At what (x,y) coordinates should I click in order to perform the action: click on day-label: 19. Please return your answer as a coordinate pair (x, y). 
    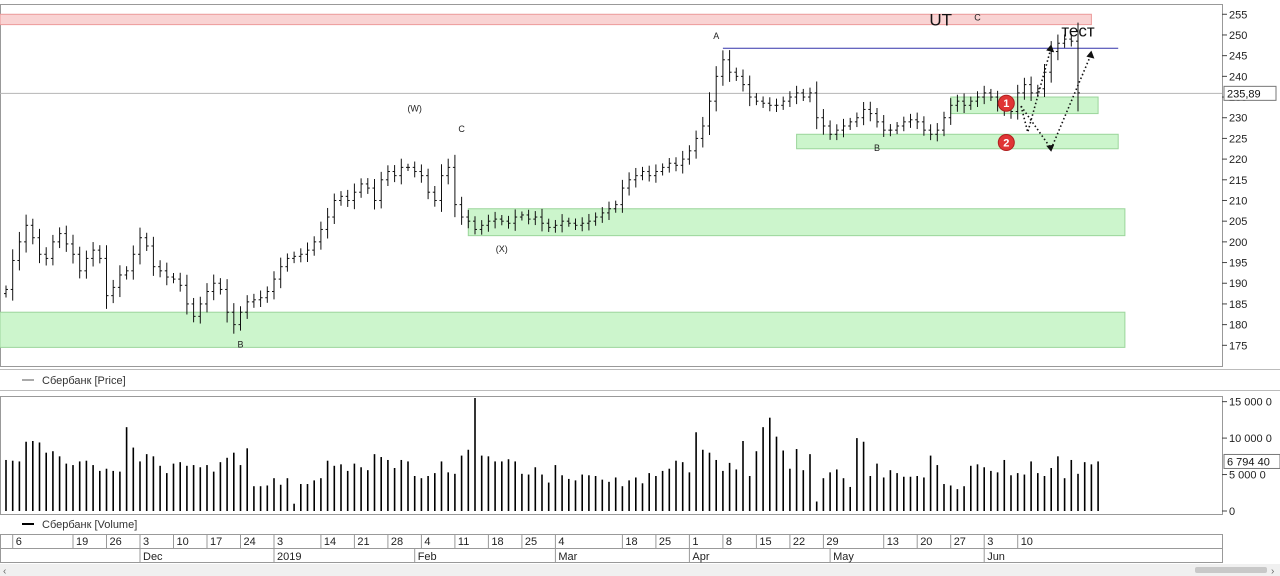
    Looking at the image, I should click on (82, 542).